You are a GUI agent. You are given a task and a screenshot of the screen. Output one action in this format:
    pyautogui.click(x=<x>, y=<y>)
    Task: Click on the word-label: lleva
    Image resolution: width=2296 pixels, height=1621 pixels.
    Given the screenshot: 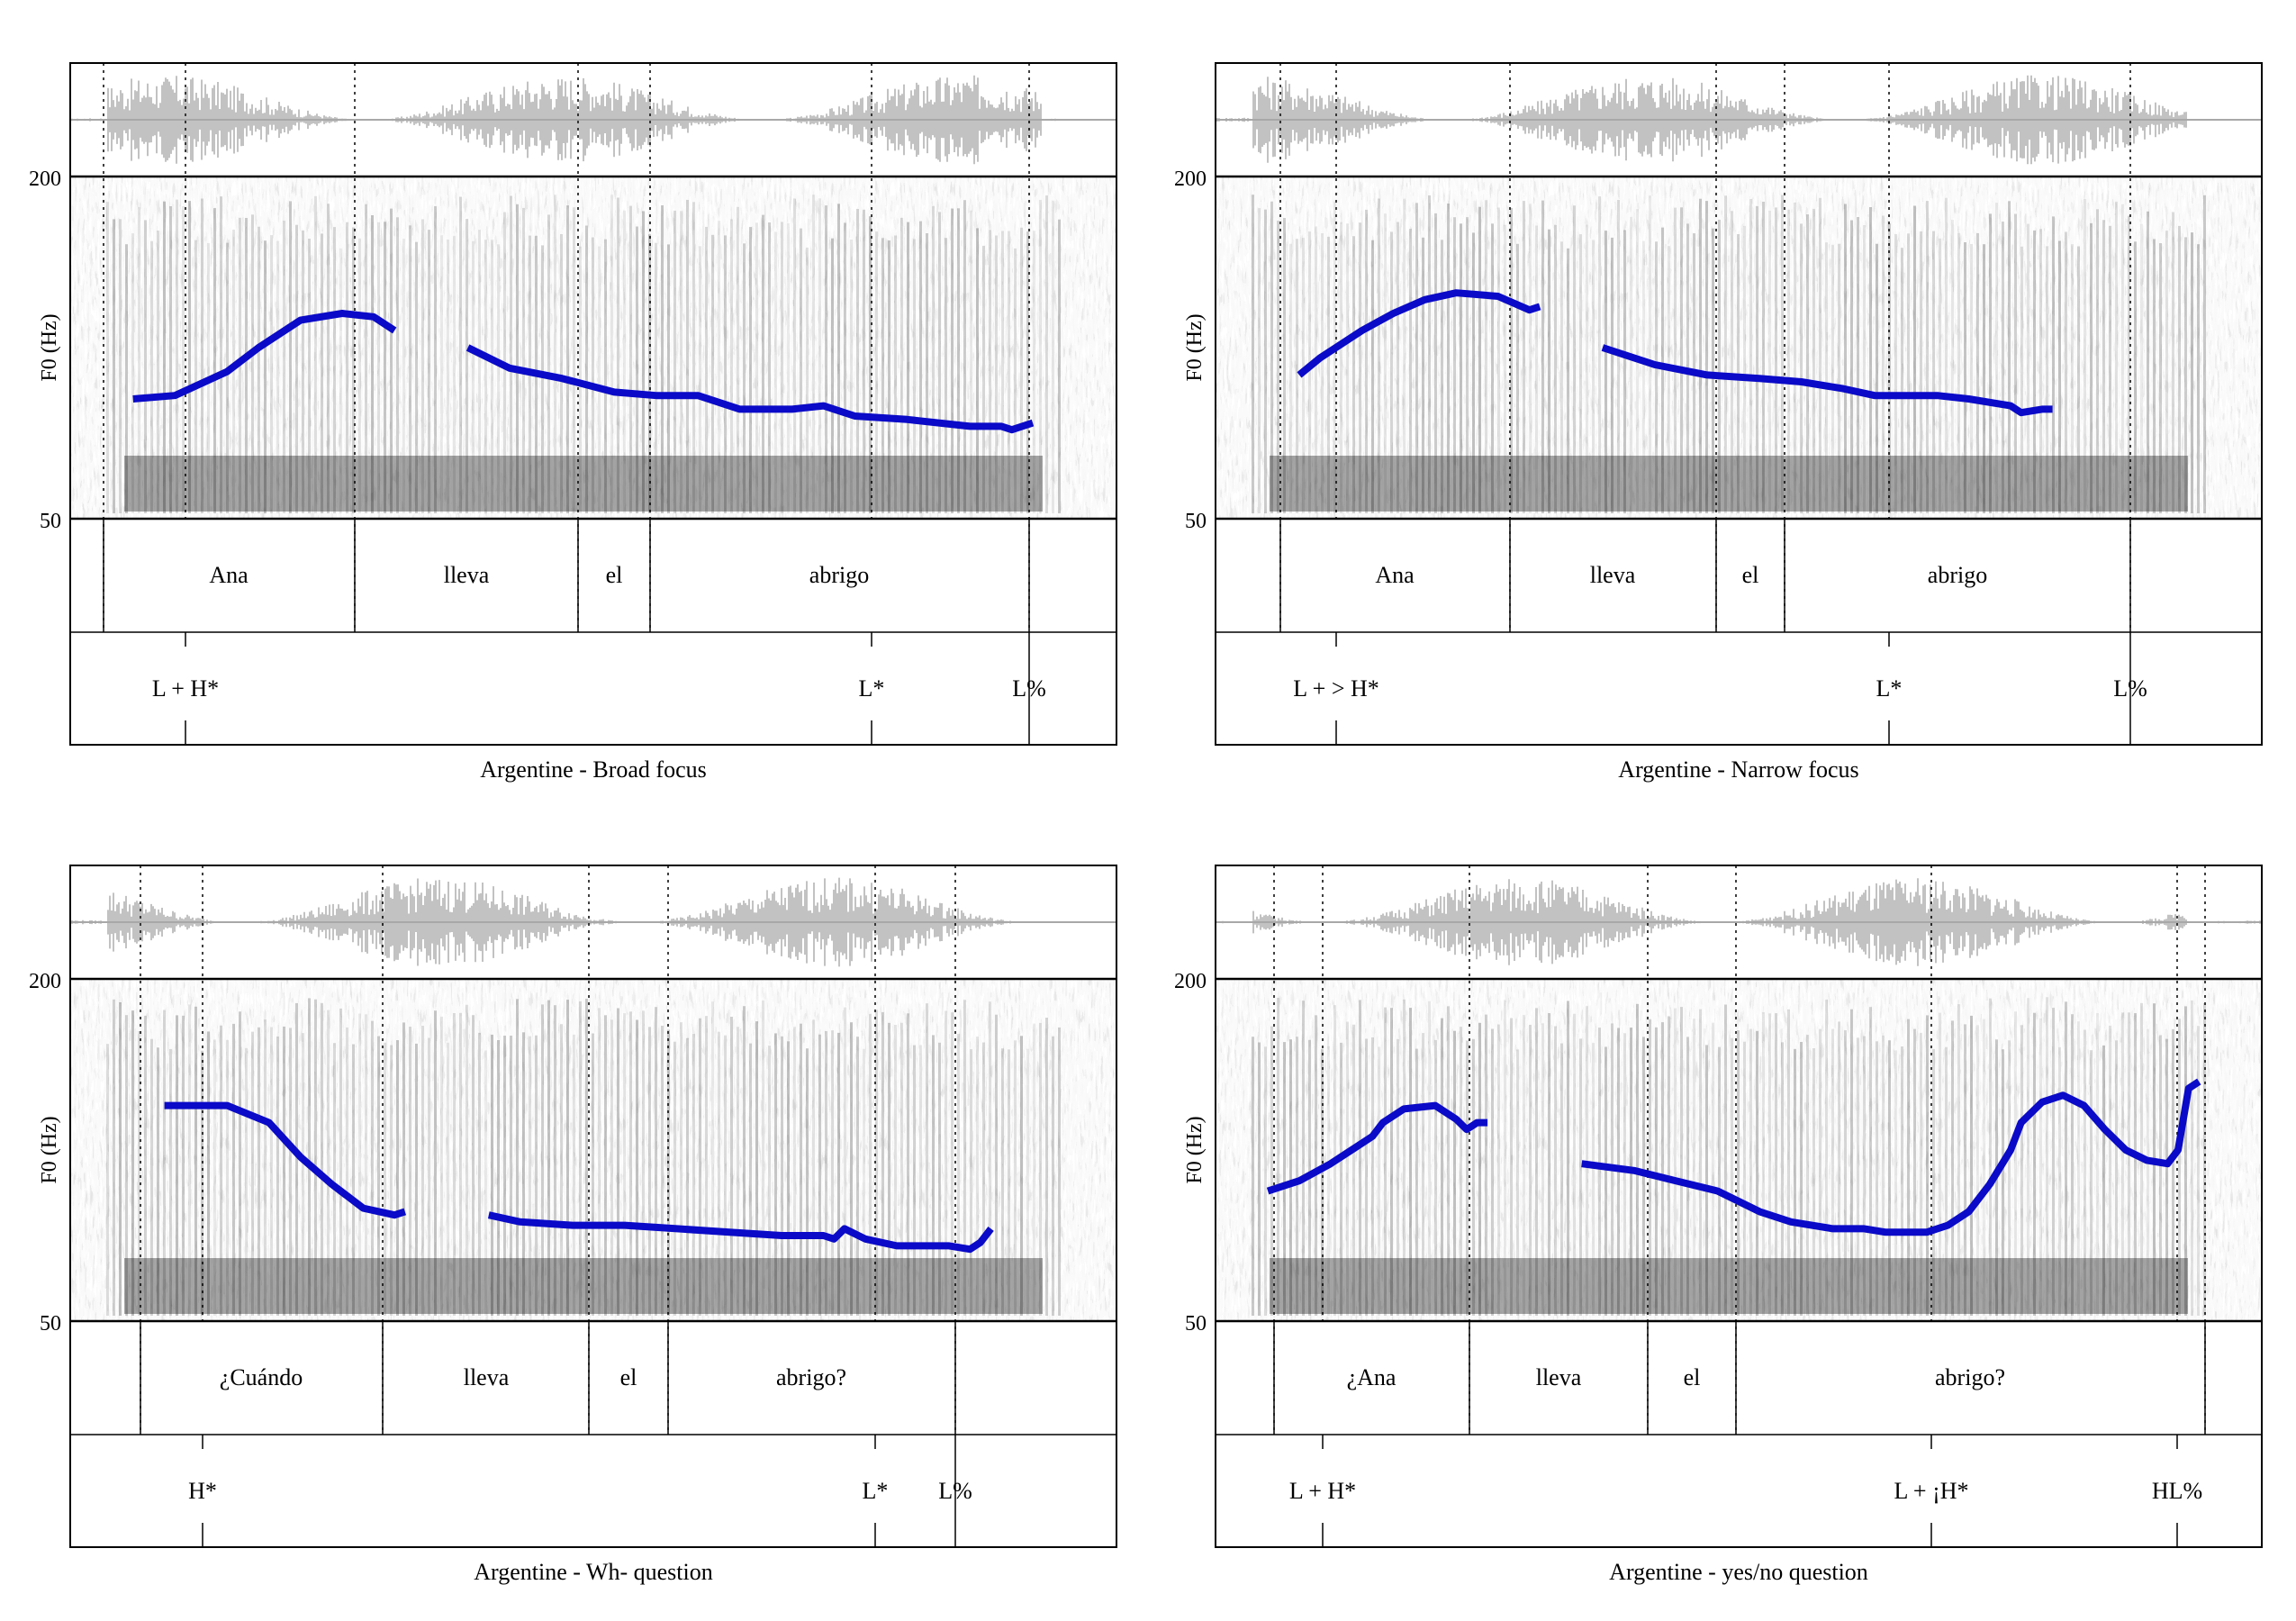 What is the action you would take?
    pyautogui.click(x=467, y=575)
    